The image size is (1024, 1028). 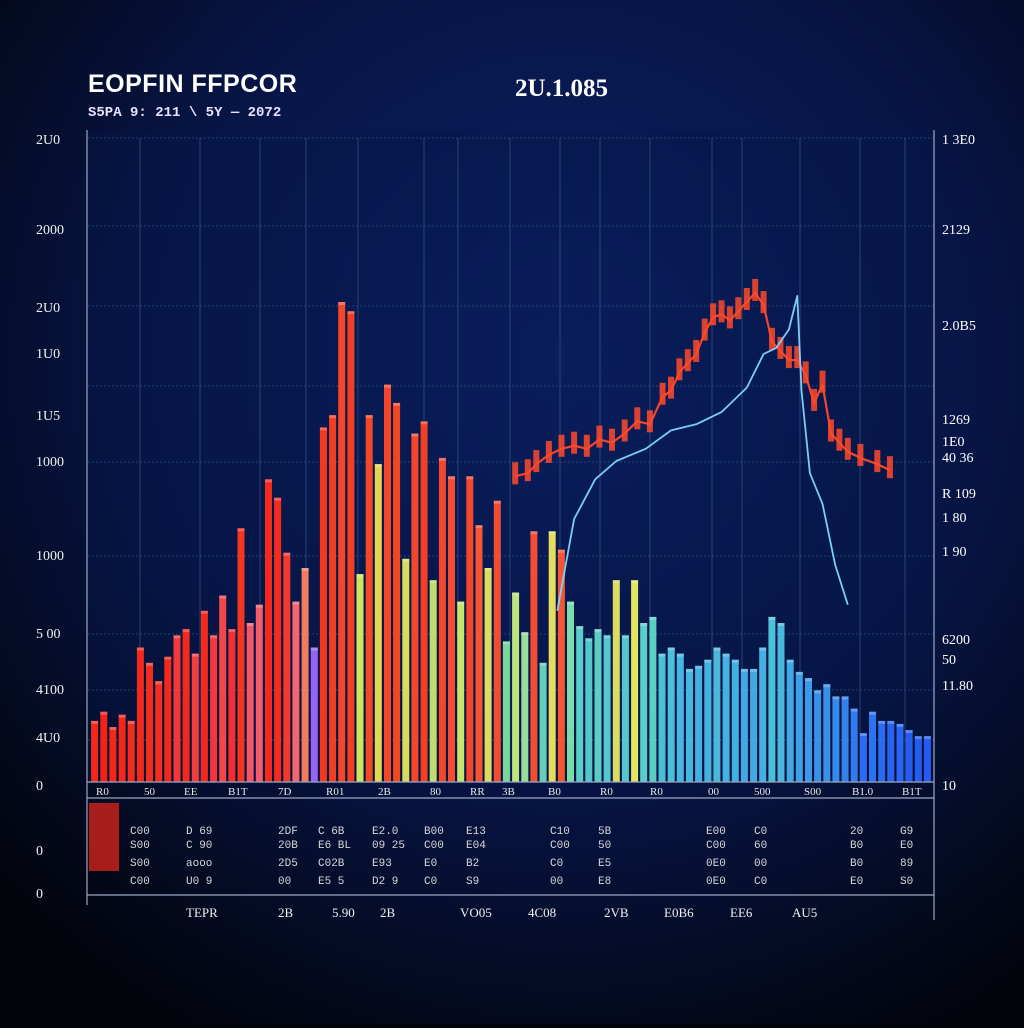 I want to click on right-axis-label: 10, so click(x=949, y=786).